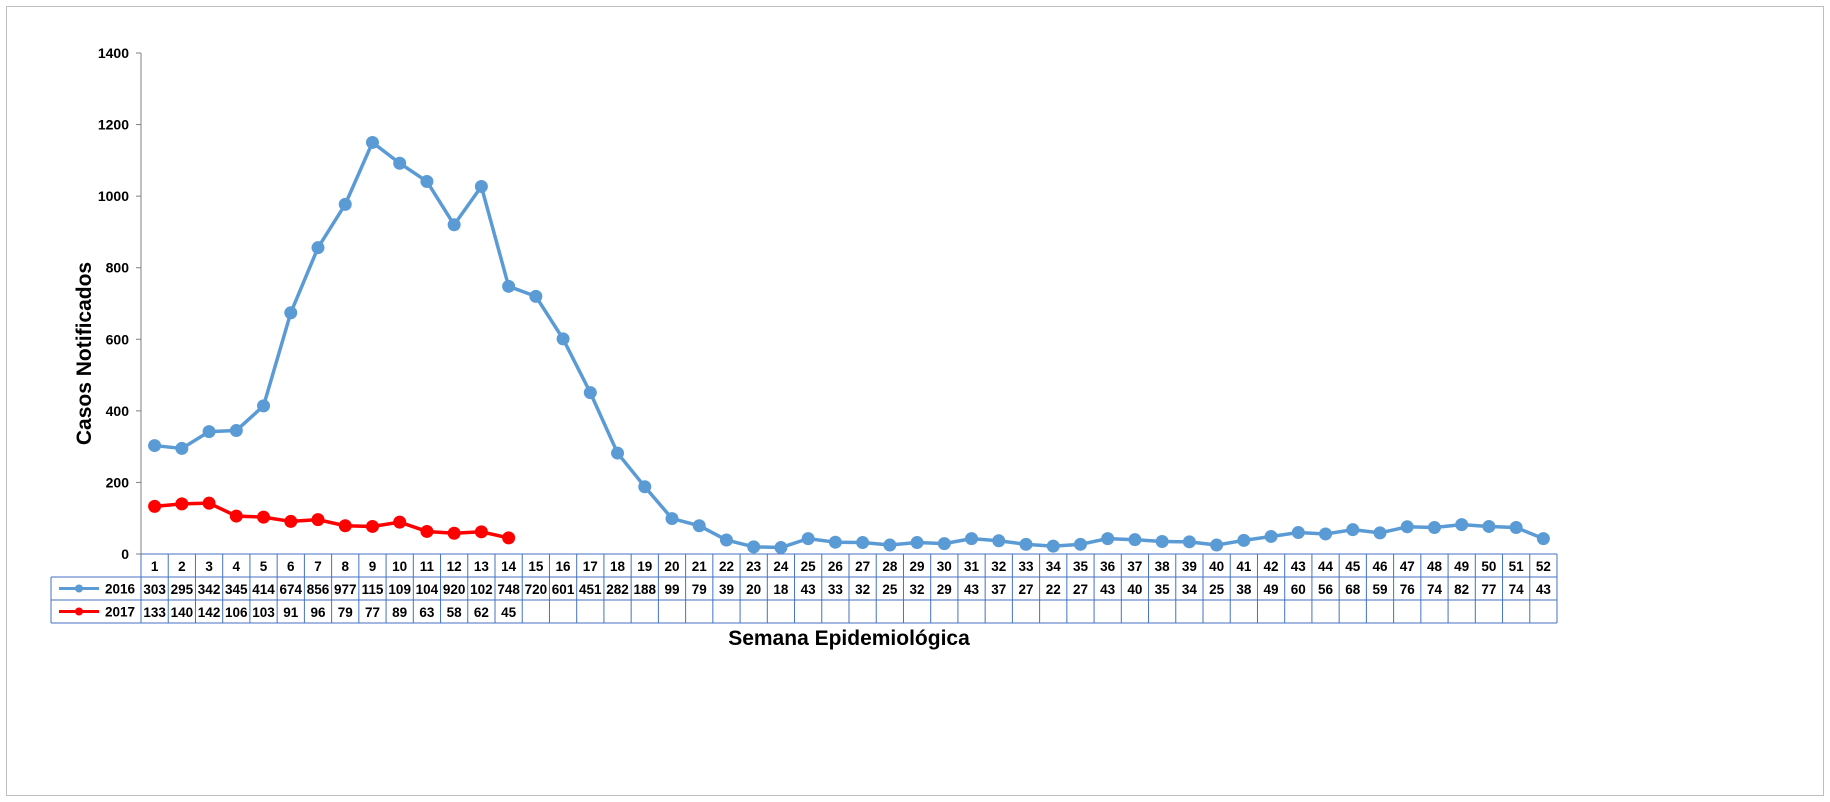 The height and width of the screenshot is (802, 1830). Describe the element at coordinates (1025, 589) in the screenshot. I see `data-cell-2016: 27` at that location.